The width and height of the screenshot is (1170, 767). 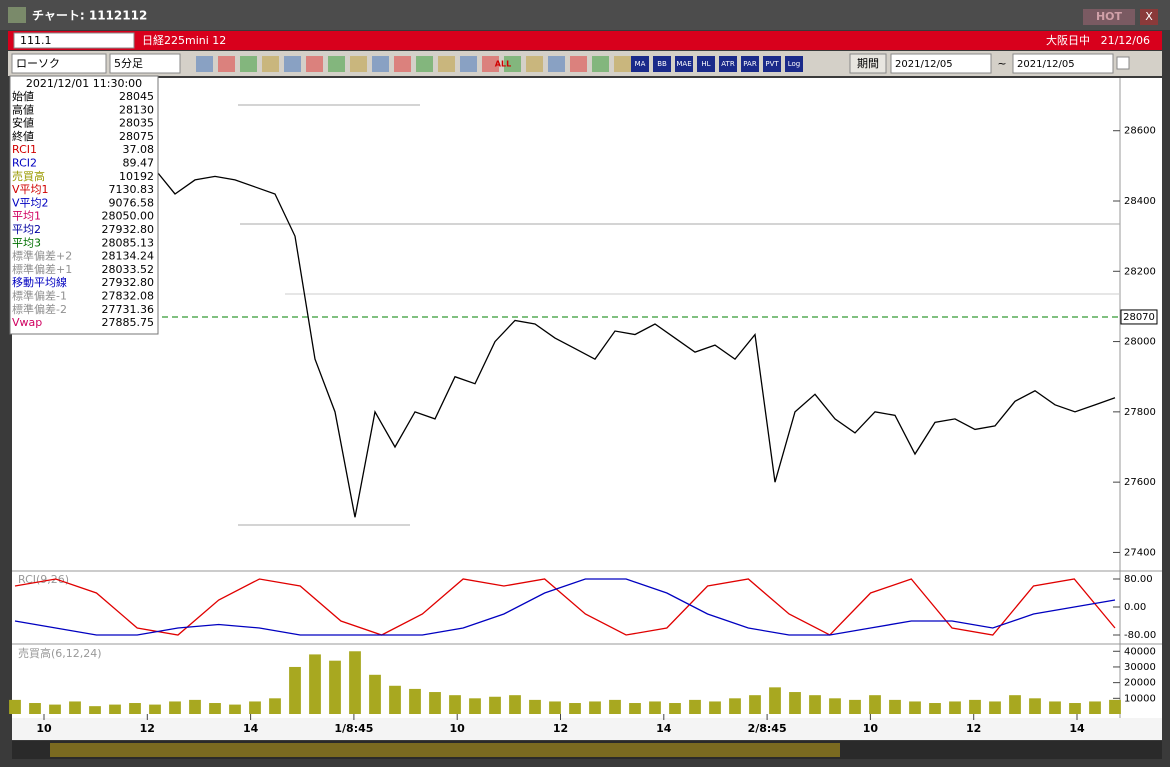 I want to click on x-tick-label: 1/8:45, so click(x=353, y=728).